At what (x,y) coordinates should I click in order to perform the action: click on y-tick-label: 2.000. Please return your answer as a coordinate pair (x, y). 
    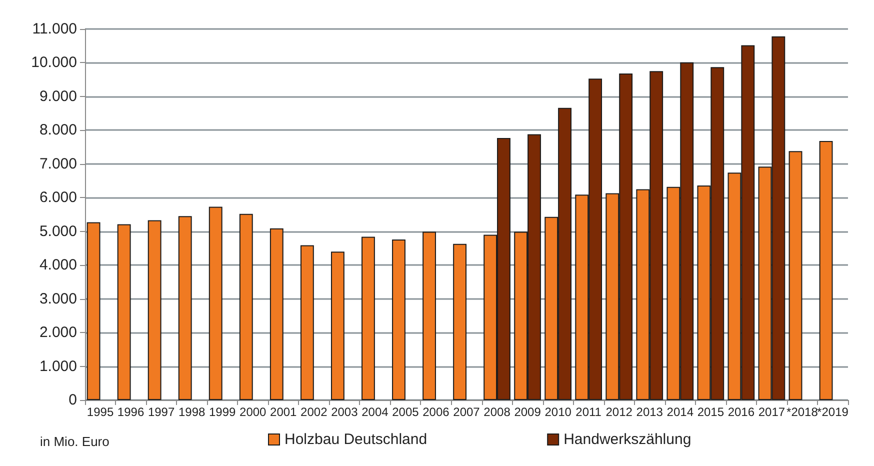
    Looking at the image, I should click on (58, 333).